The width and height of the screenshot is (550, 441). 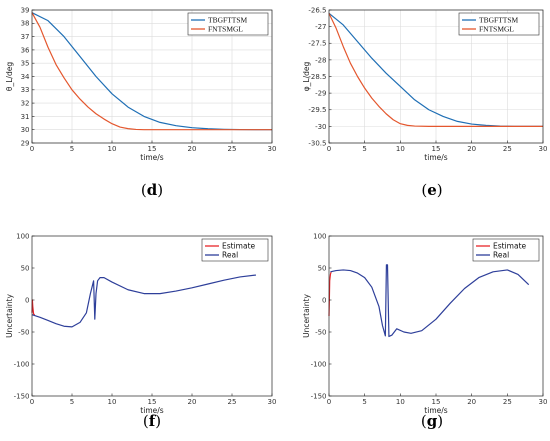 What do you see at coordinates (152, 190) in the screenshot?
I see `caption-d: (d)` at bounding box center [152, 190].